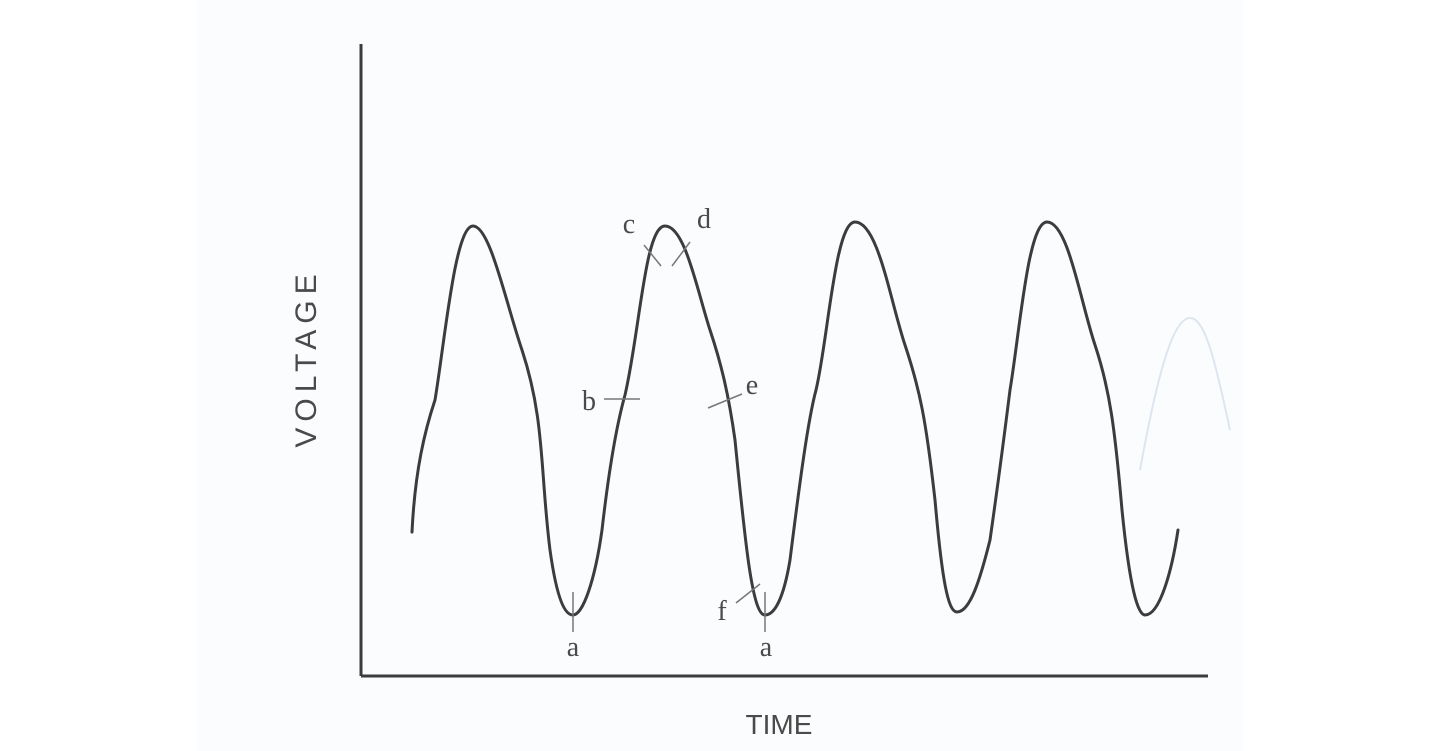 The image size is (1440, 751). I want to click on label-f: f, so click(722, 611).